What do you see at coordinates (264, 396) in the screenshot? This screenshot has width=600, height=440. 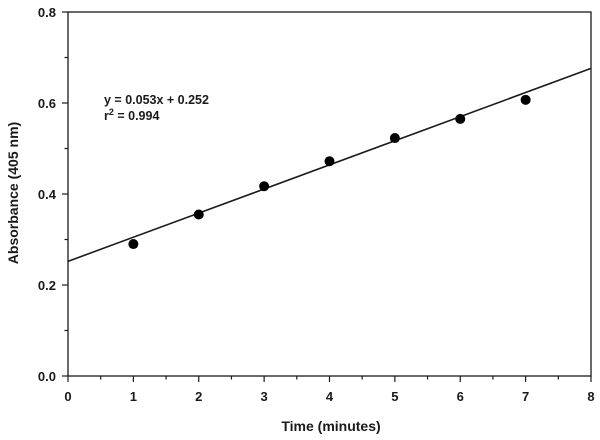 I see `x-tick-label: 3` at bounding box center [264, 396].